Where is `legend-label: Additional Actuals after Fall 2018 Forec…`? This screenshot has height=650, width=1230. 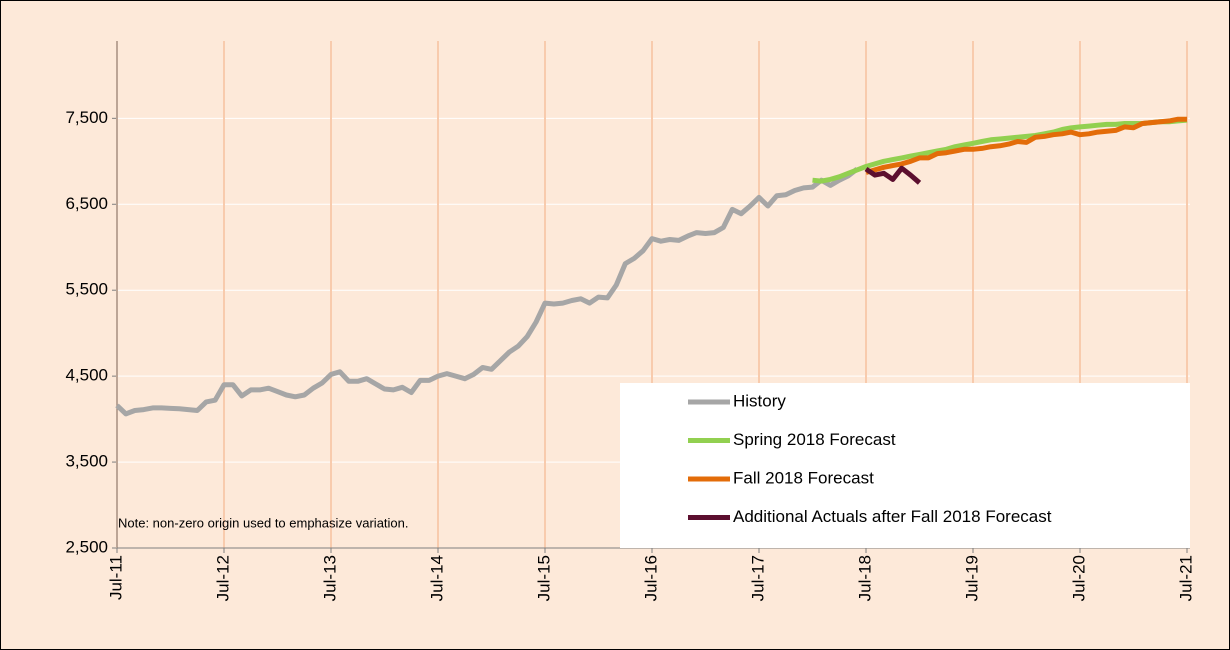
legend-label: Additional Actuals after Fall 2018 Forec… is located at coordinates (892, 516).